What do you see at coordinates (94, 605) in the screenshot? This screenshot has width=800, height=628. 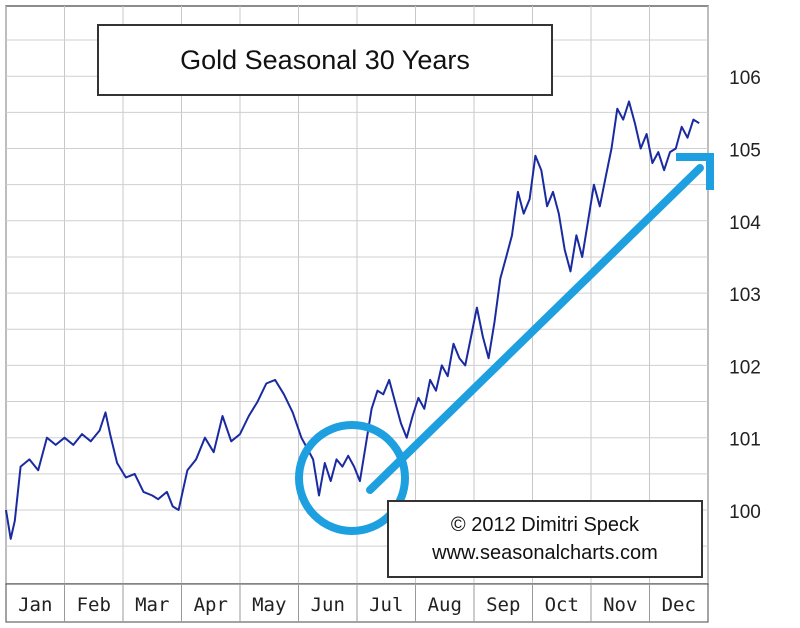 I see `month-label: Feb` at bounding box center [94, 605].